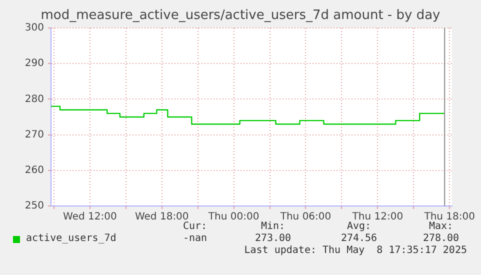 The image size is (481, 275). What do you see at coordinates (441, 238) in the screenshot?
I see `text: 278.00` at bounding box center [441, 238].